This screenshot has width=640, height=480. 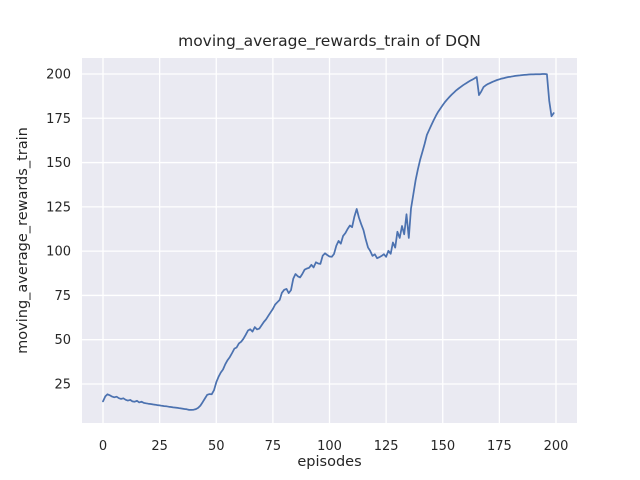 I want to click on y-tick-labels: 25 50 75 100 125 150 175 200, so click(x=58, y=230).